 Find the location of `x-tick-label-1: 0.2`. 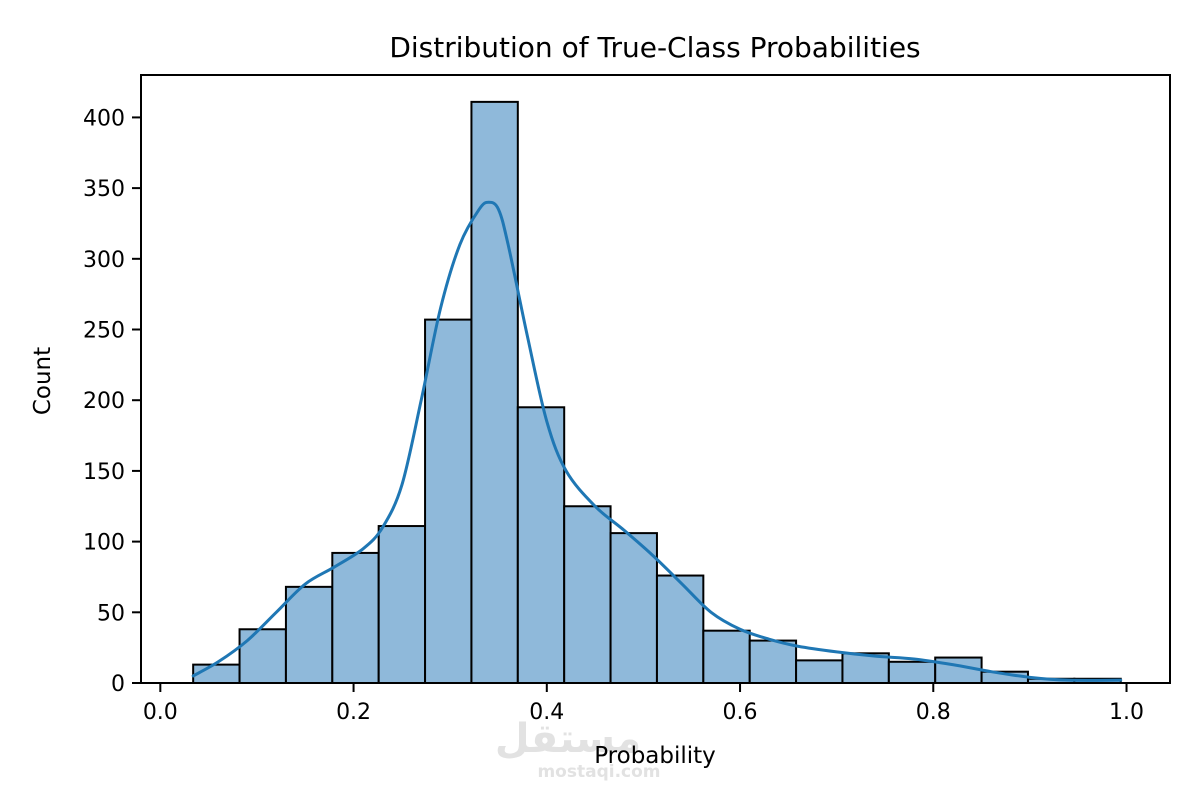

x-tick-label-1: 0.2 is located at coordinates (353, 712).